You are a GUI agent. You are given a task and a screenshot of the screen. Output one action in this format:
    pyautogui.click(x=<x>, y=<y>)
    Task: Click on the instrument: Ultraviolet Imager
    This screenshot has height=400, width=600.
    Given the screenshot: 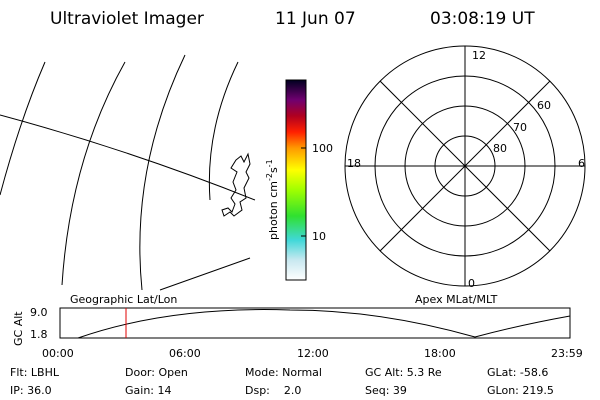 What is the action you would take?
    pyautogui.click(x=127, y=19)
    